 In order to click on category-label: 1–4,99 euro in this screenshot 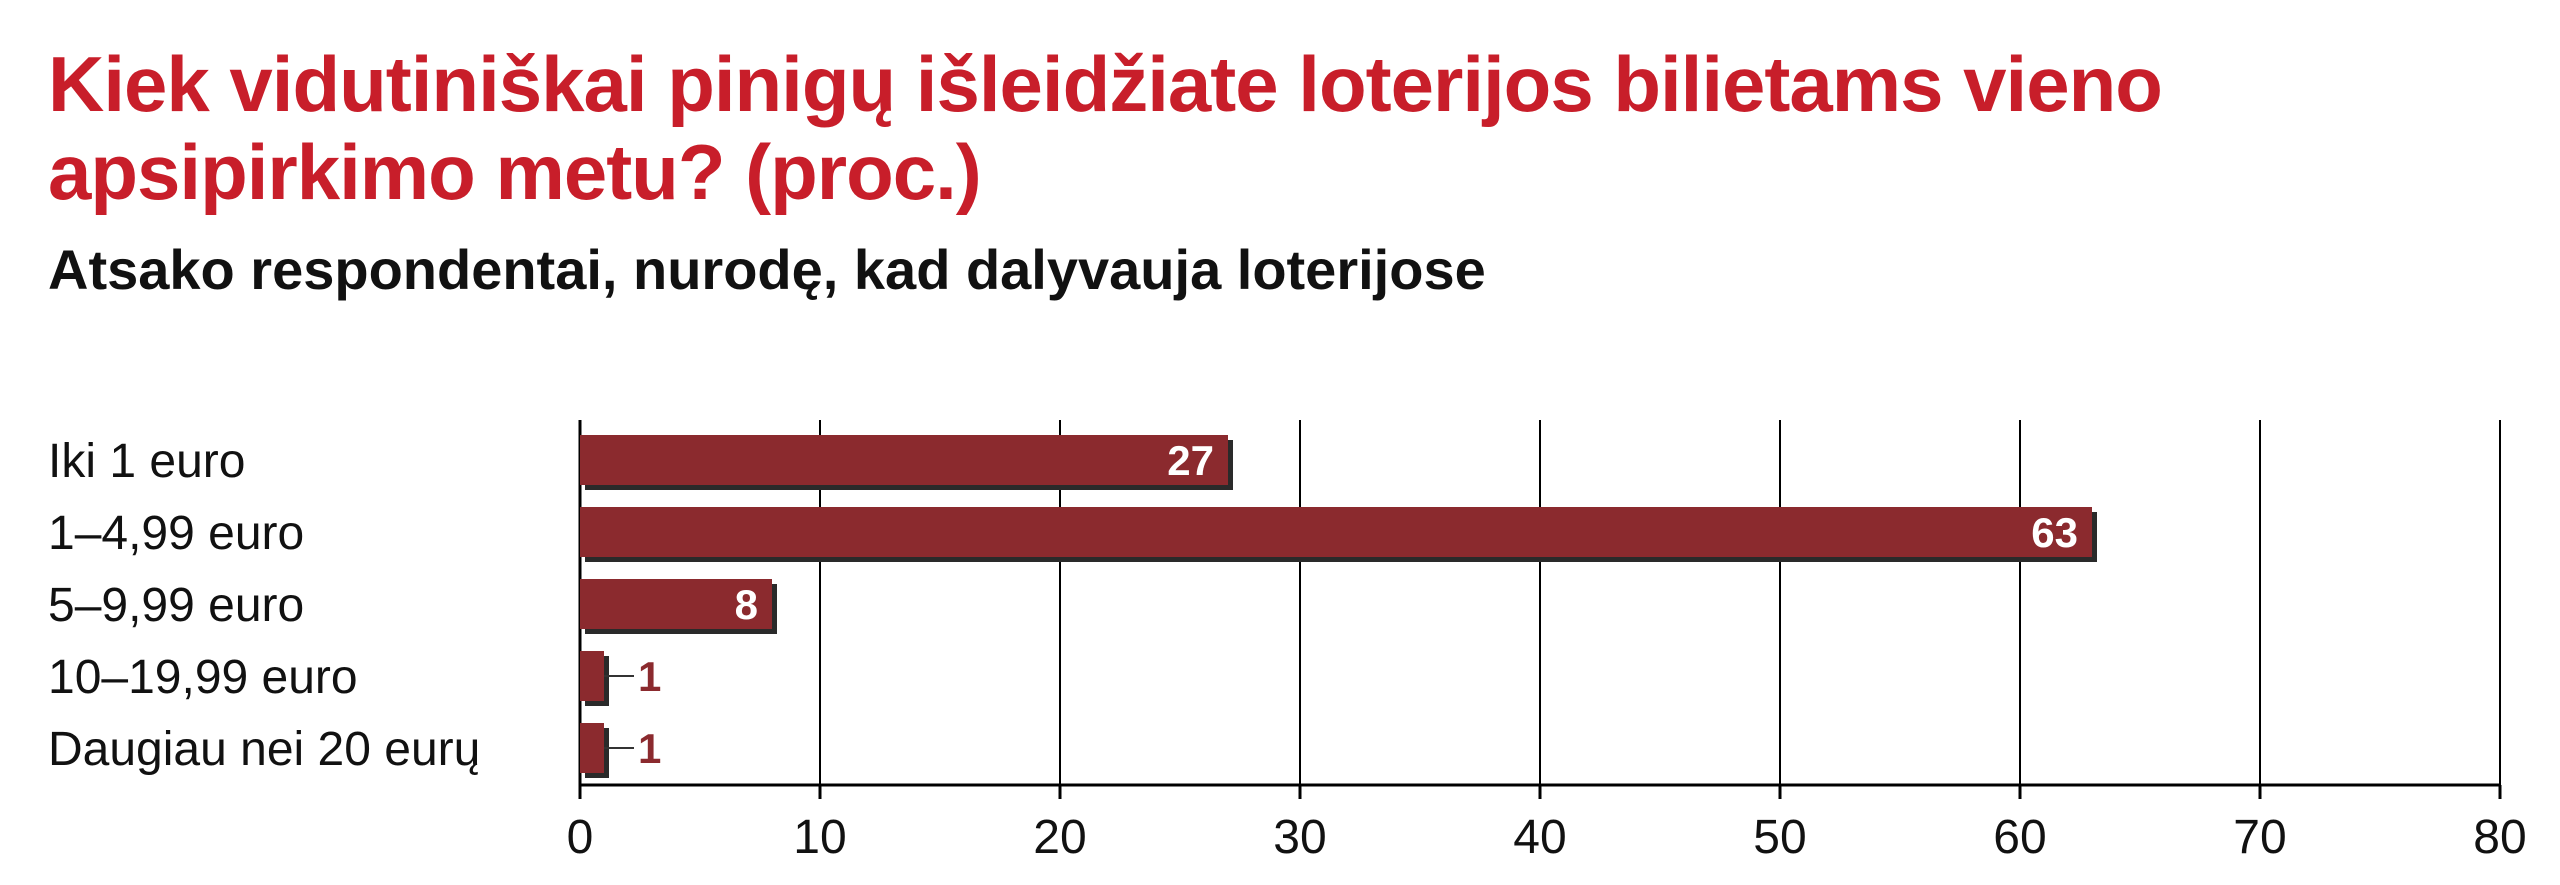, I will do `click(176, 533)`.